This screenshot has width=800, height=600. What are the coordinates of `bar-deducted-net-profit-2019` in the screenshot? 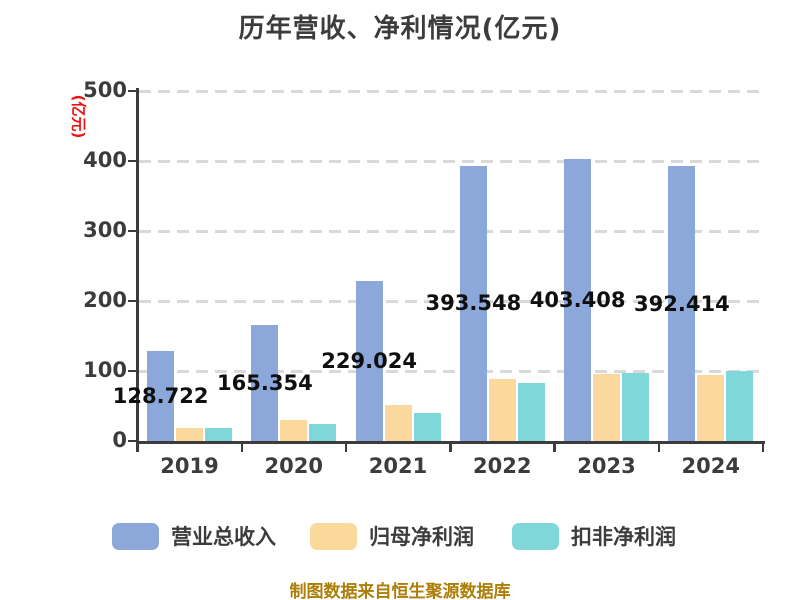 It's located at (219, 434).